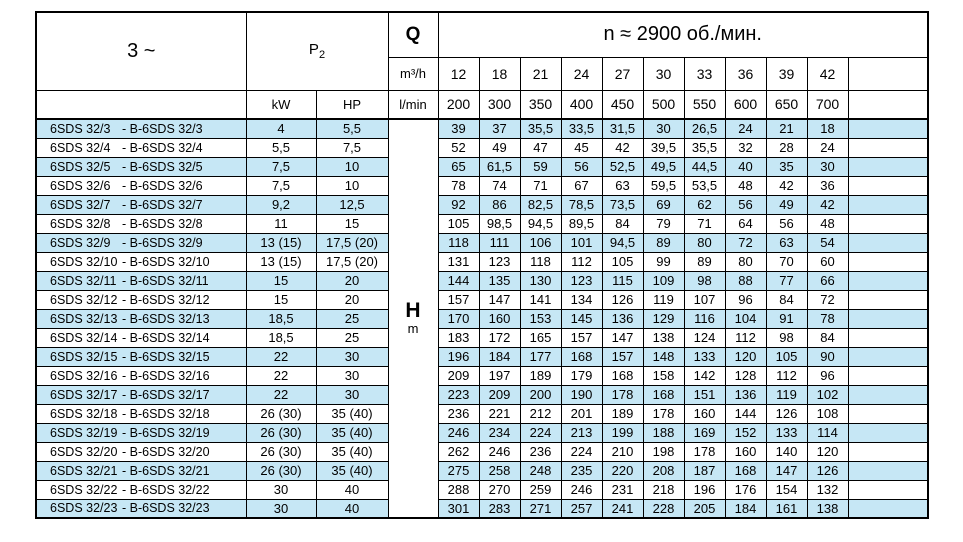 Image resolution: width=963 pixels, height=542 pixels. What do you see at coordinates (622, 73) in the screenshot?
I see `flow-m3h-cell: 27` at bounding box center [622, 73].